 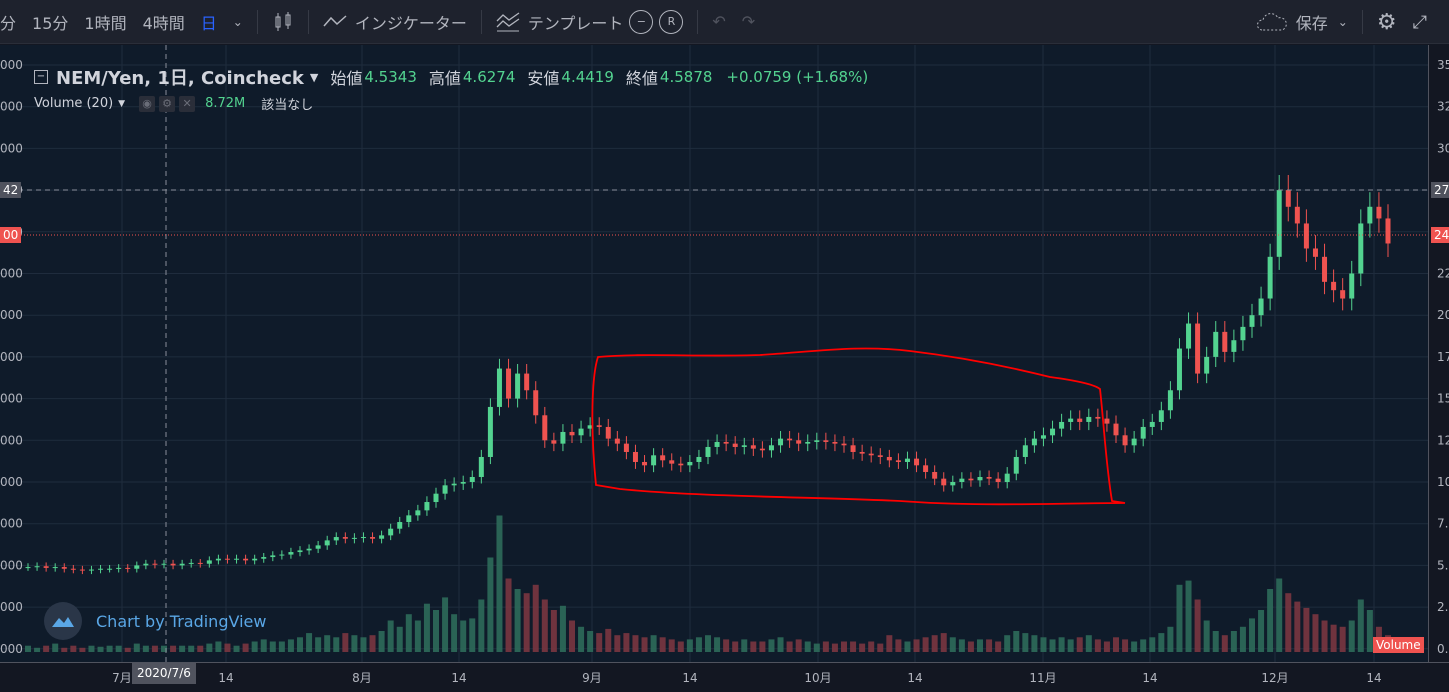 I want to click on close-icon: ✕, so click(x=187, y=103).